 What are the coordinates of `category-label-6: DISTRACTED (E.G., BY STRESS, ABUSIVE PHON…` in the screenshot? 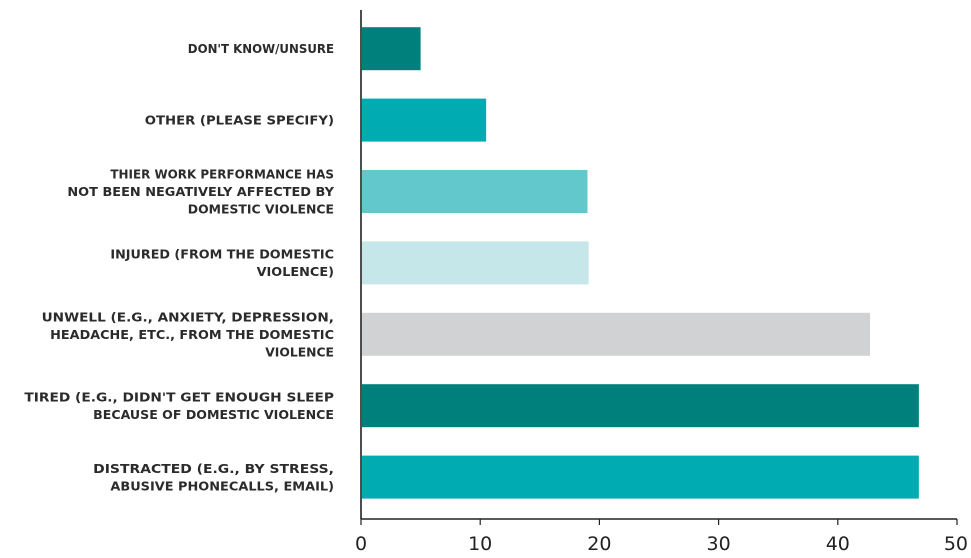 It's located at (213, 477).